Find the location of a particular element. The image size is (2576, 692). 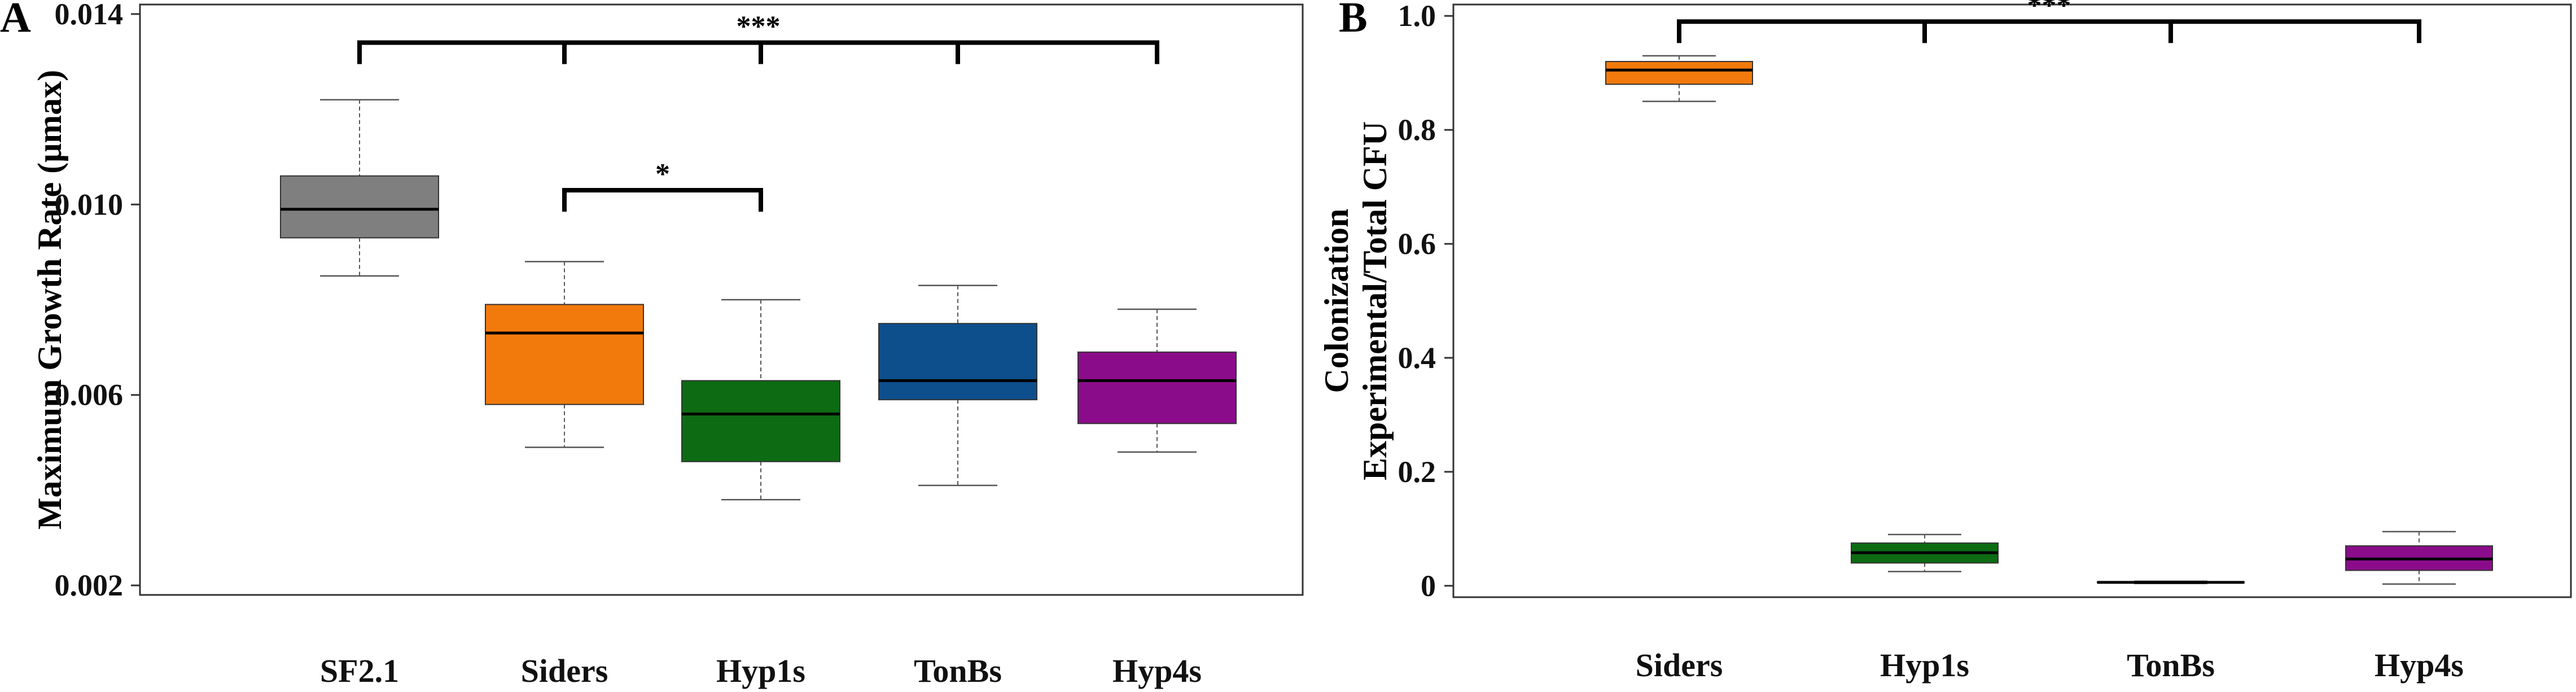

box-iqr-hyp4s is located at coordinates (1157, 387).